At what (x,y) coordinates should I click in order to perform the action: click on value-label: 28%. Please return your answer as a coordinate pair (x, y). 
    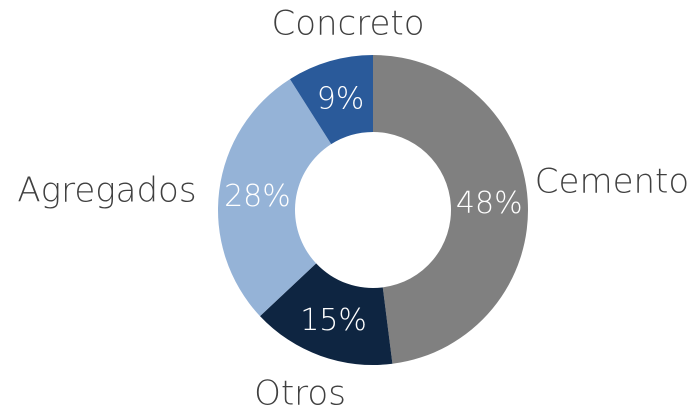
    Looking at the image, I should click on (257, 196).